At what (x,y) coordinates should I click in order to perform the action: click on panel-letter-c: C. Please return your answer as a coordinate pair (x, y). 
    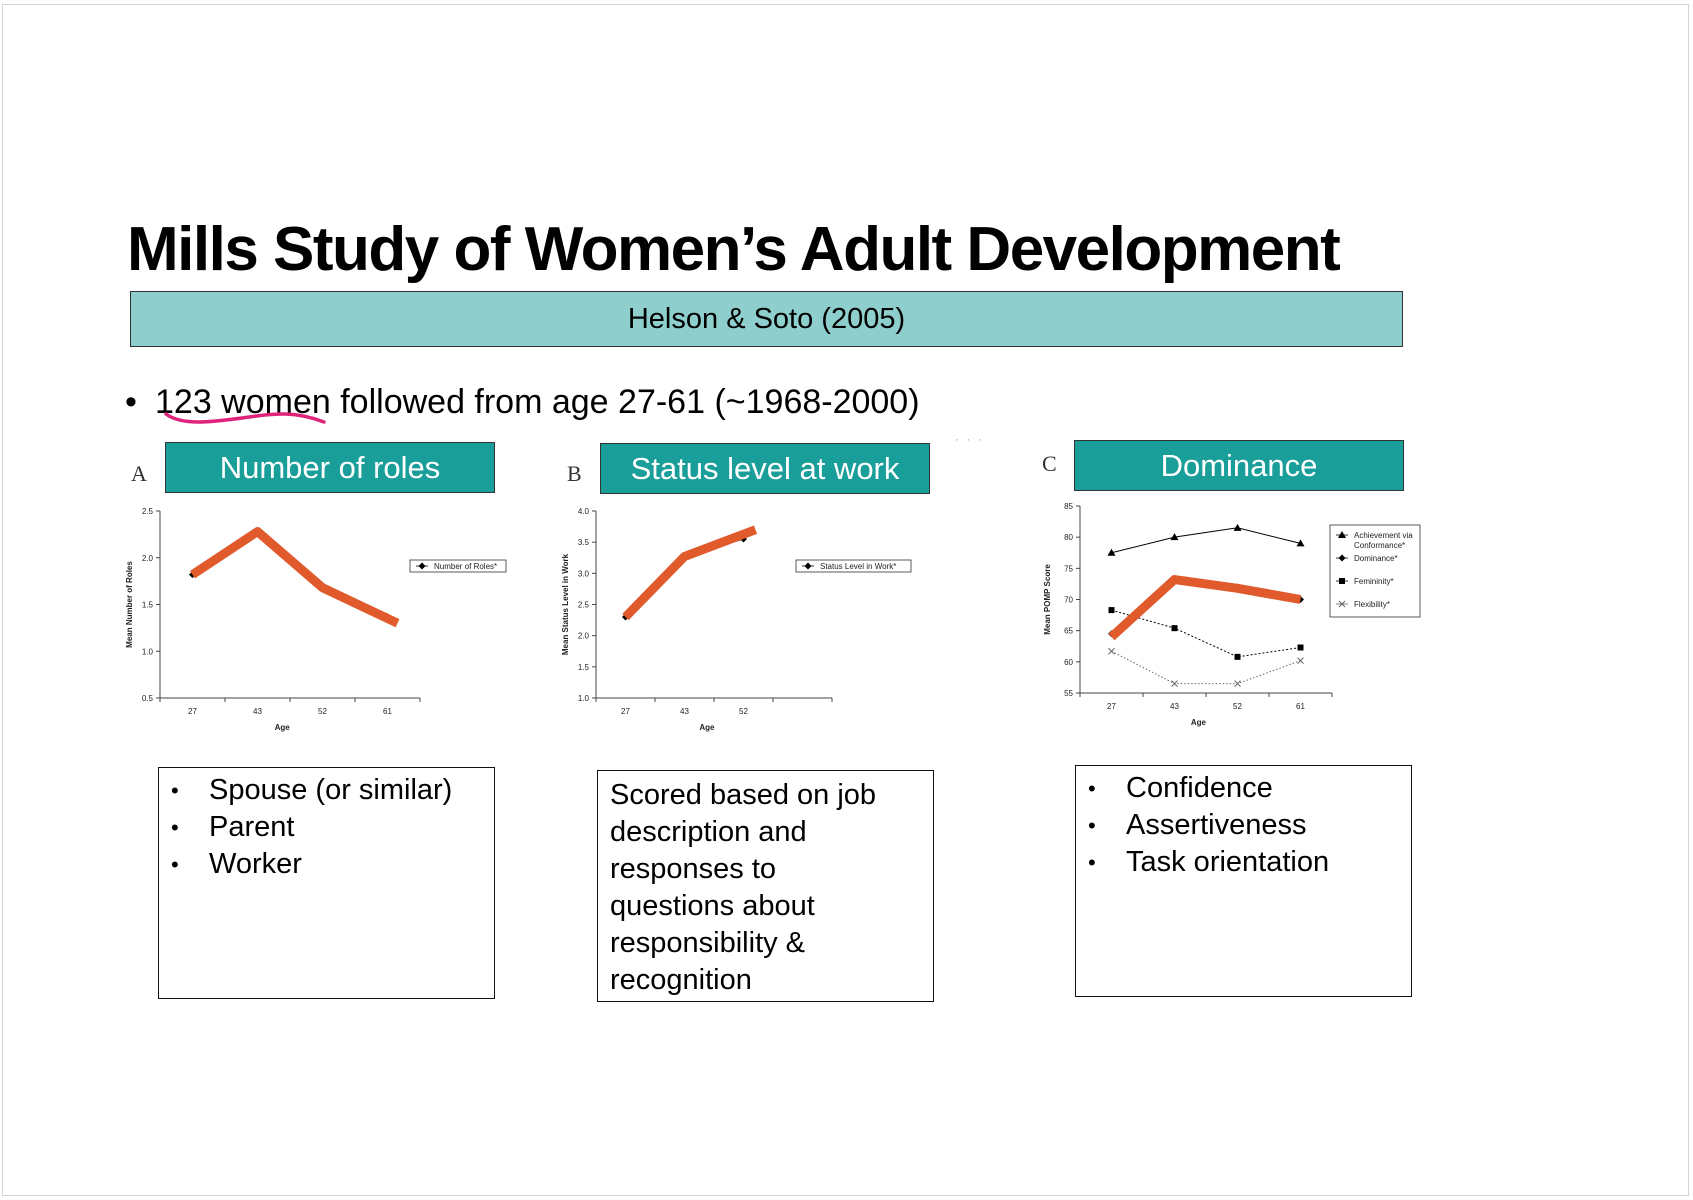
    Looking at the image, I should click on (1049, 463).